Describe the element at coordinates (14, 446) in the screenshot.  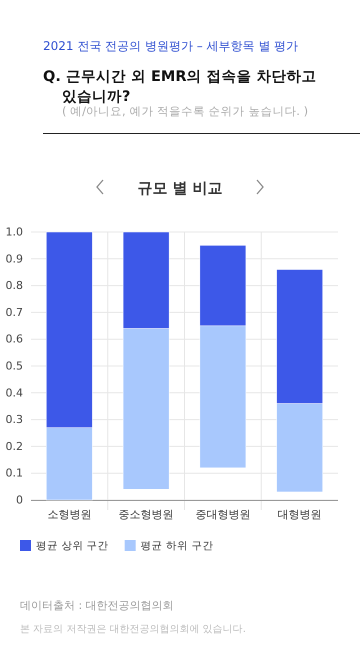
I see `y-tick-label: 0.2` at that location.